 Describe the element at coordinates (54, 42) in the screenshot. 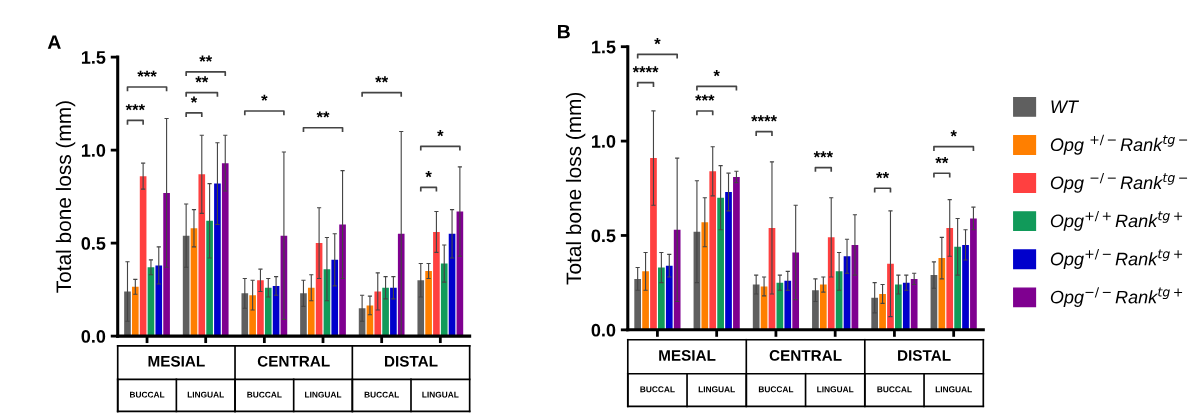

I see `chart-title: A` at that location.